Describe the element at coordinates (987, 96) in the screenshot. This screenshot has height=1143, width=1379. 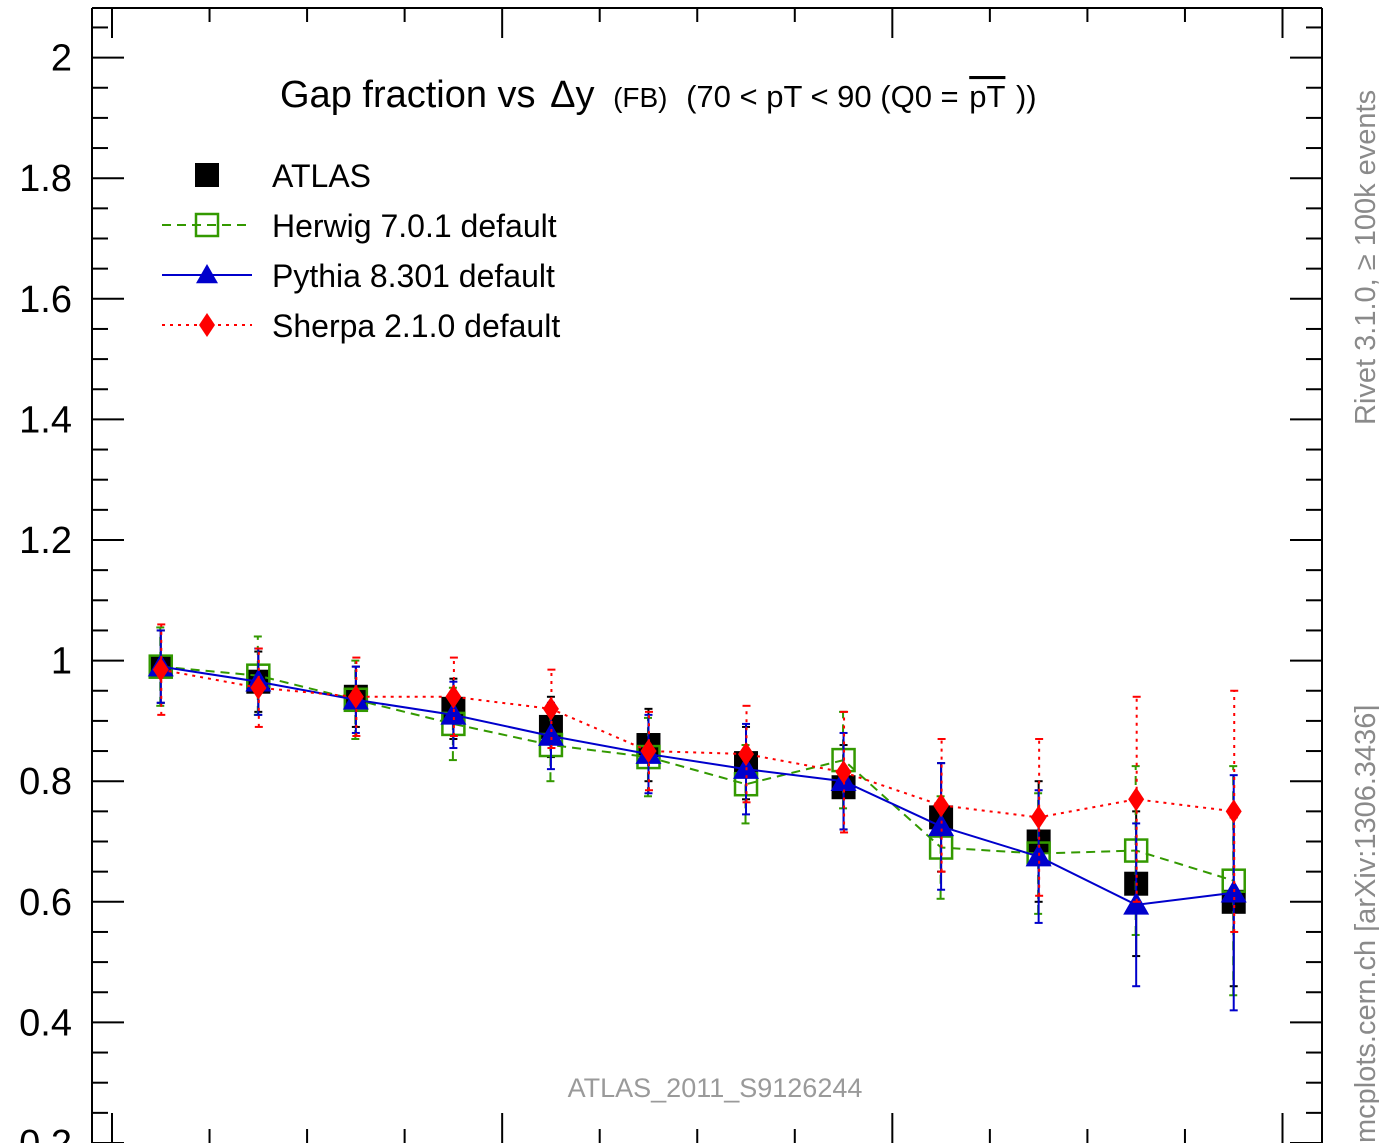
I see `title-pt: pT` at that location.